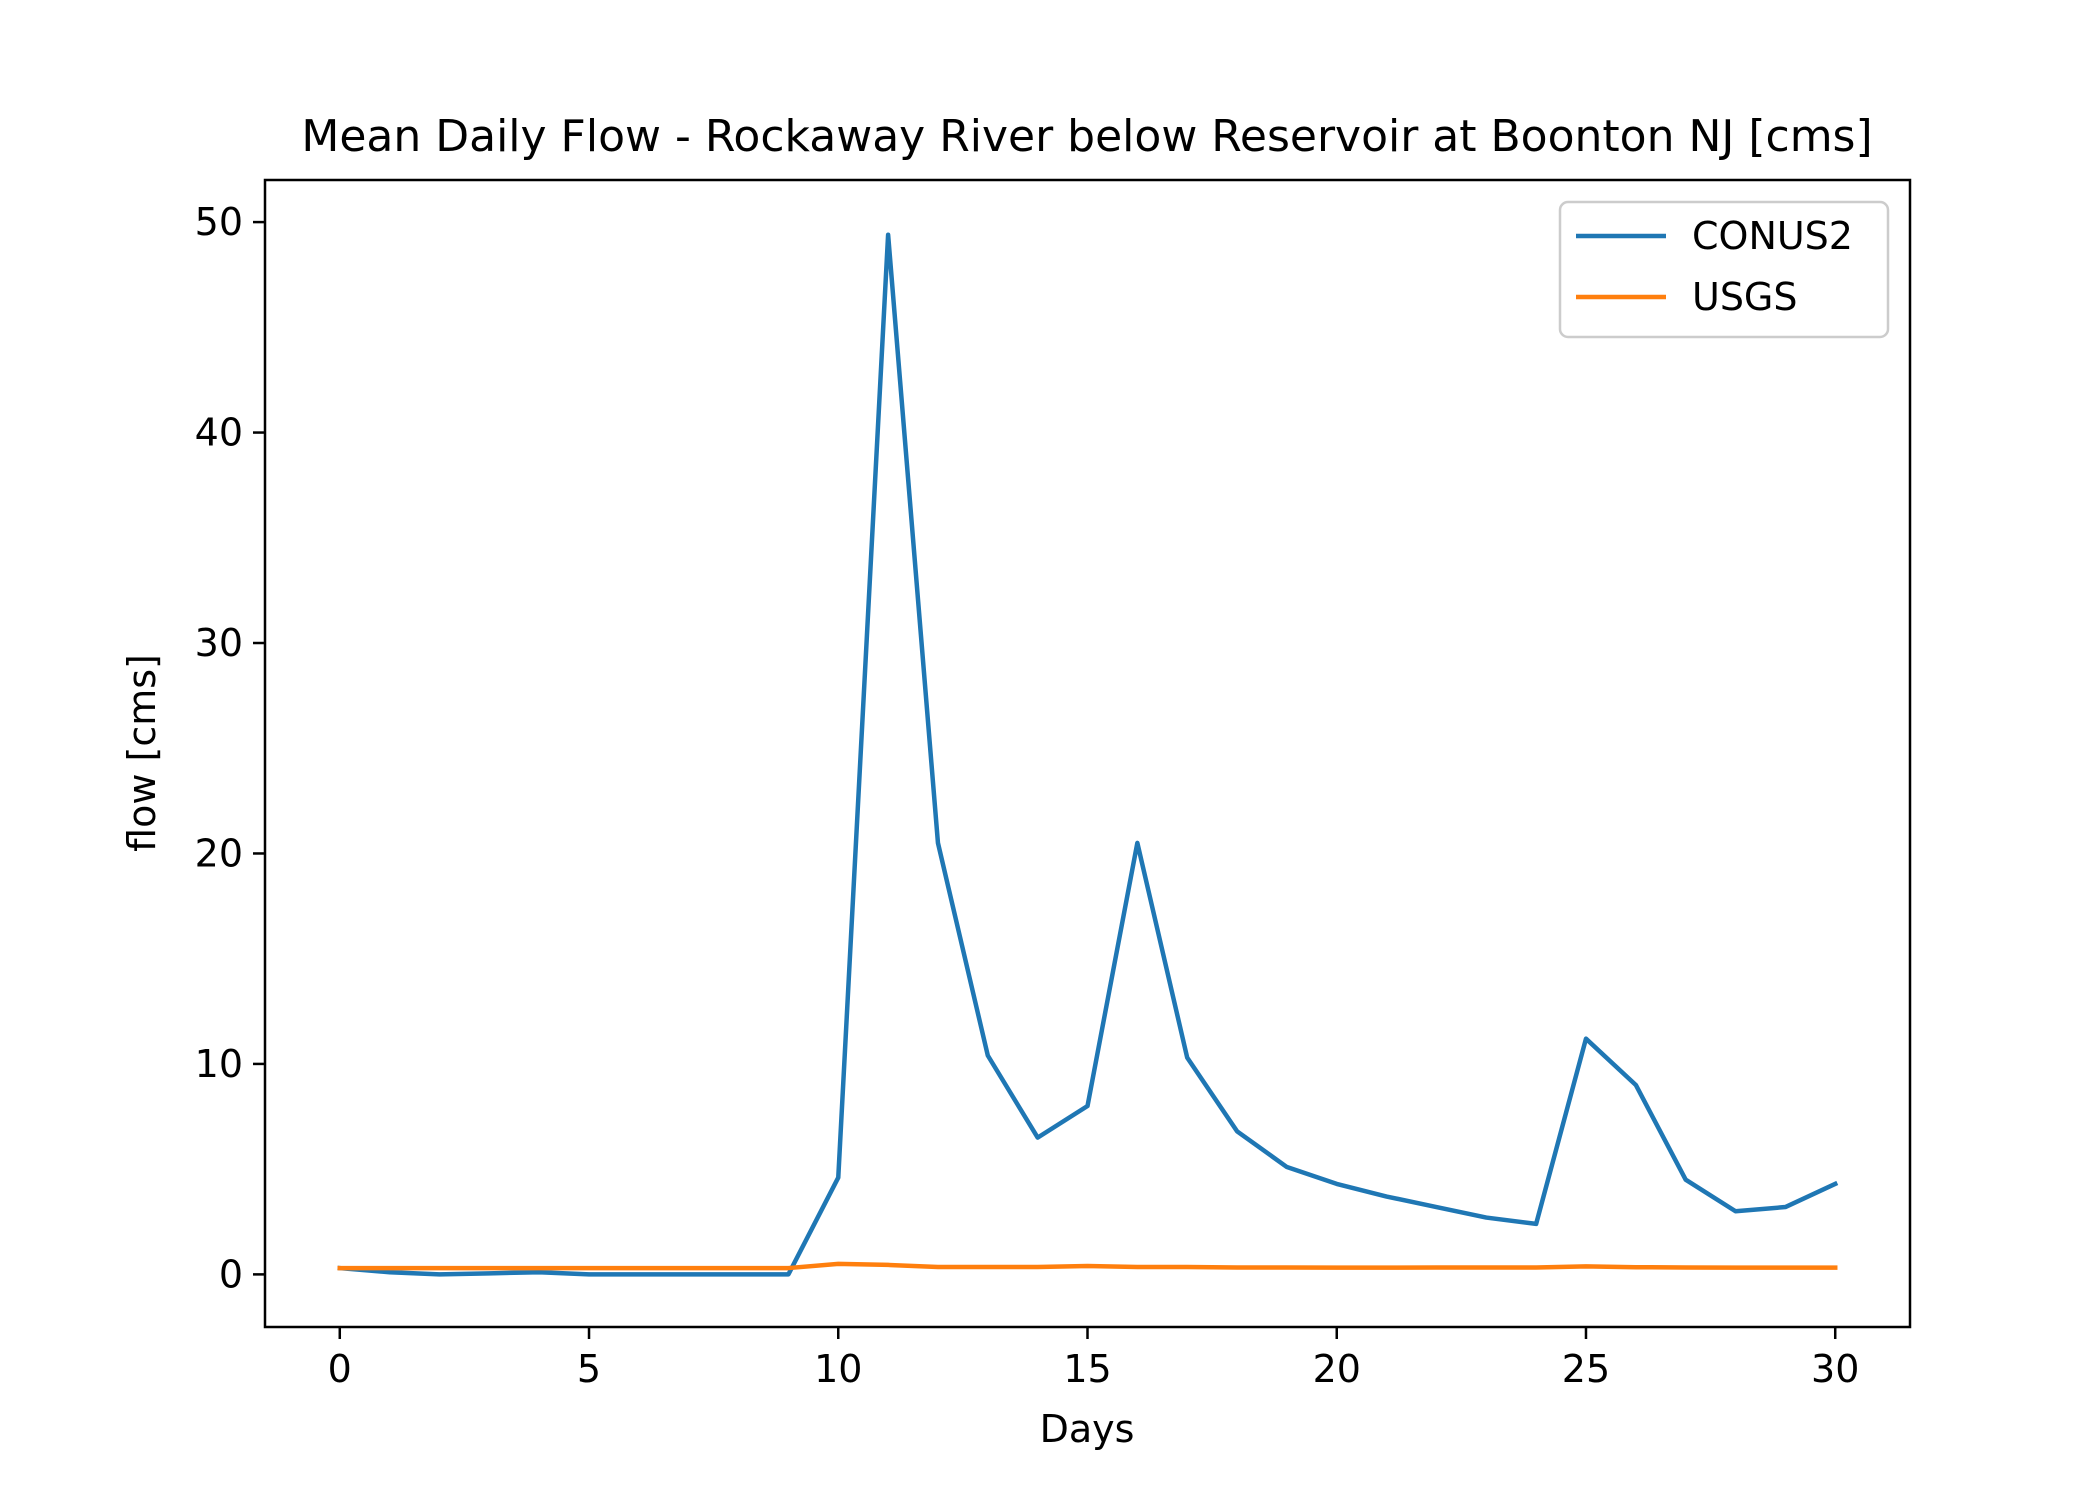 The width and height of the screenshot is (2100, 1500). I want to click on y-tick-label: 10, so click(219, 1064).